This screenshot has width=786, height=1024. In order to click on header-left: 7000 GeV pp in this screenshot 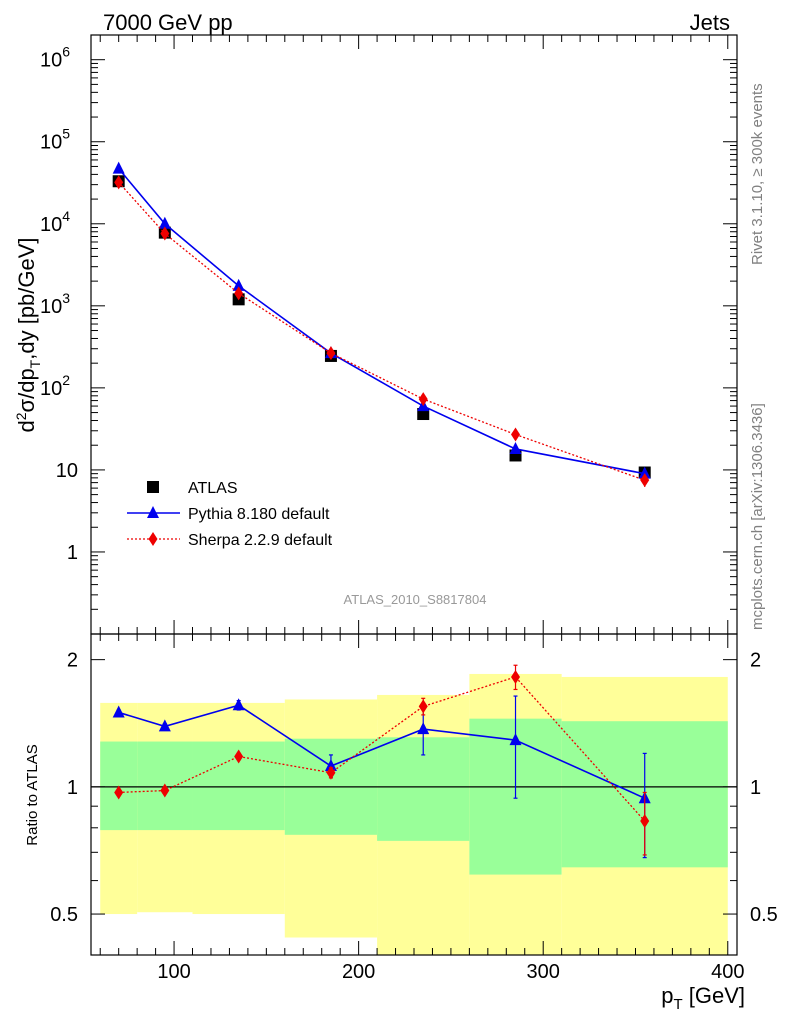, I will do `click(168, 22)`.